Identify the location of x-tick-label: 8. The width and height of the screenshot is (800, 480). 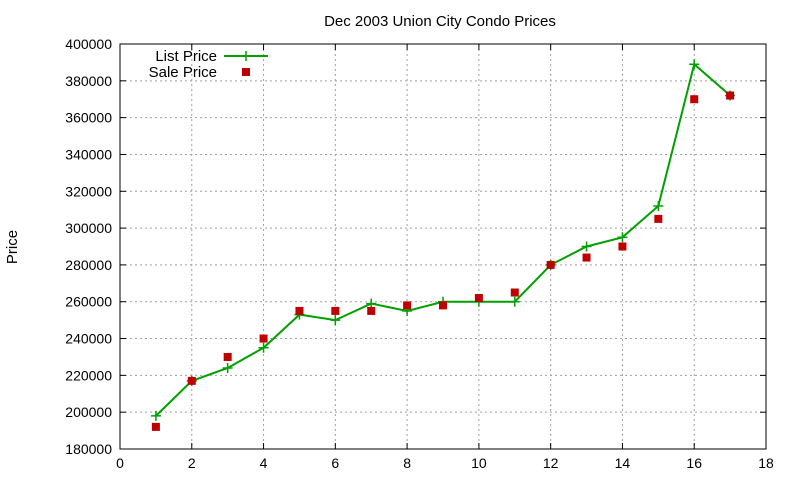
(407, 463).